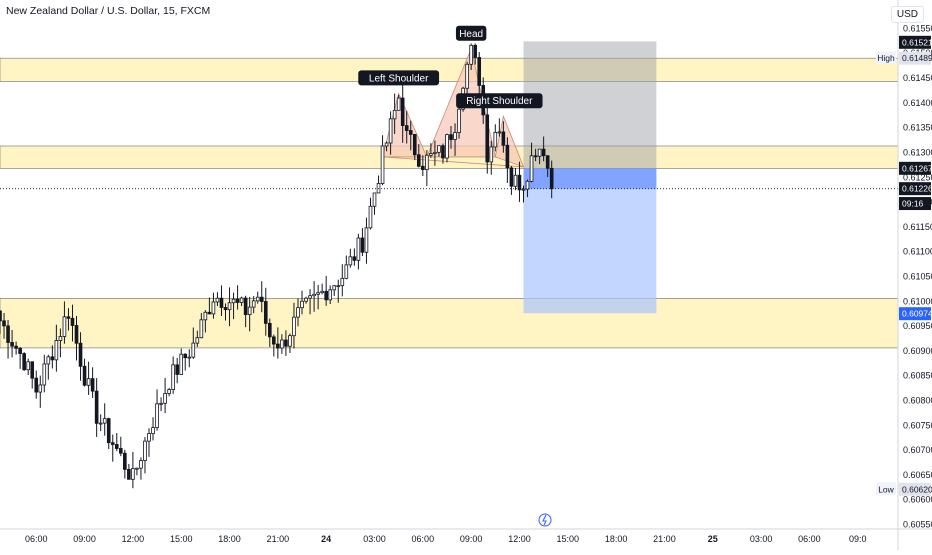 The image size is (932, 555). I want to click on currency-button: USD, so click(907, 14).